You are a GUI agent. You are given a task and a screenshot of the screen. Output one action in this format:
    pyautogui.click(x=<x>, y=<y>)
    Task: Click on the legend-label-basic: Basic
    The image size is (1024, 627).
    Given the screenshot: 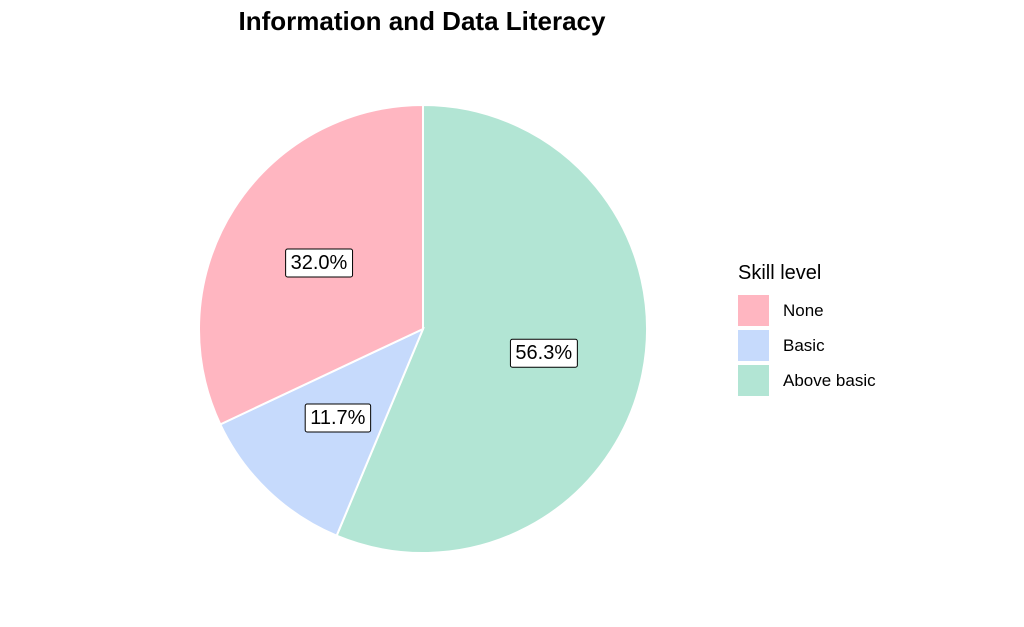 What is the action you would take?
    pyautogui.click(x=804, y=345)
    